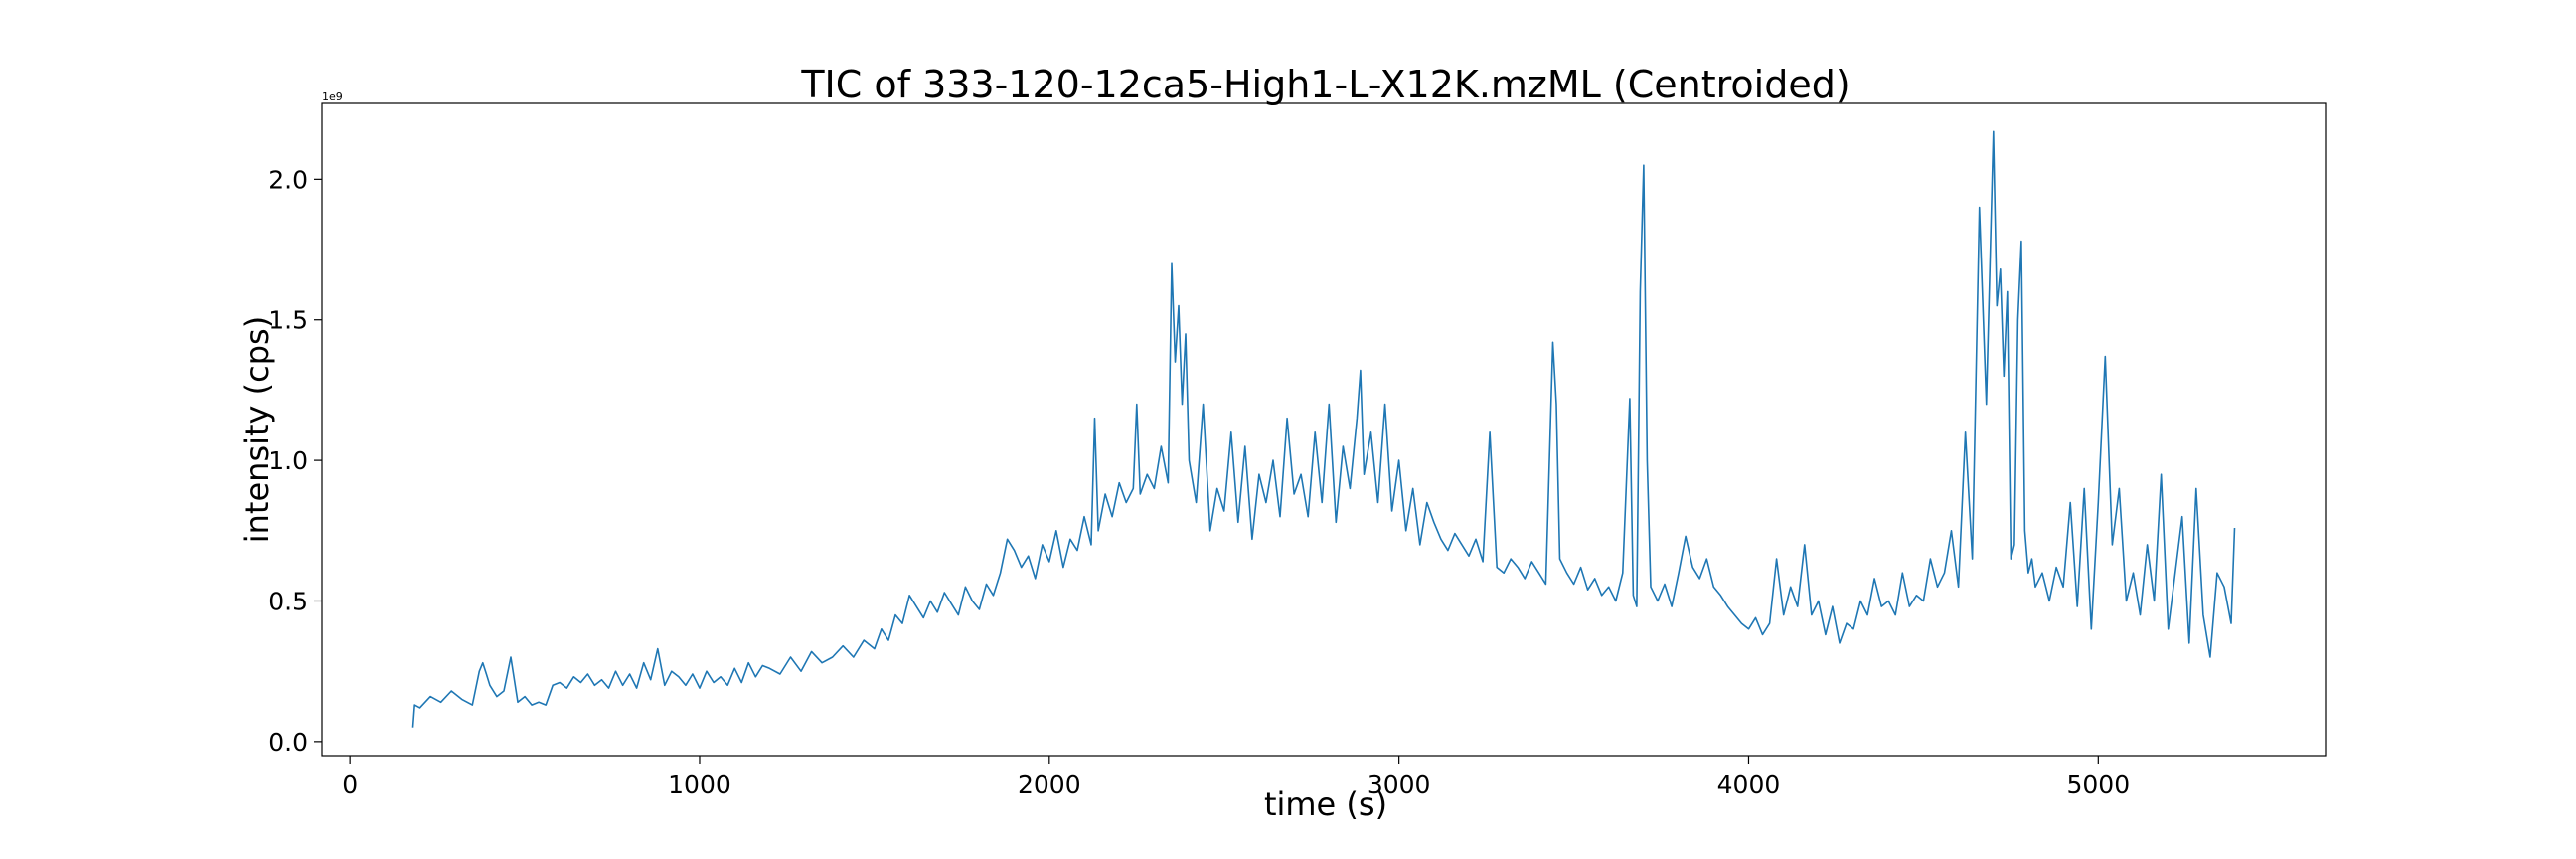  Describe the element at coordinates (288, 601) in the screenshot. I see `y-tick-label: 0.5` at that location.